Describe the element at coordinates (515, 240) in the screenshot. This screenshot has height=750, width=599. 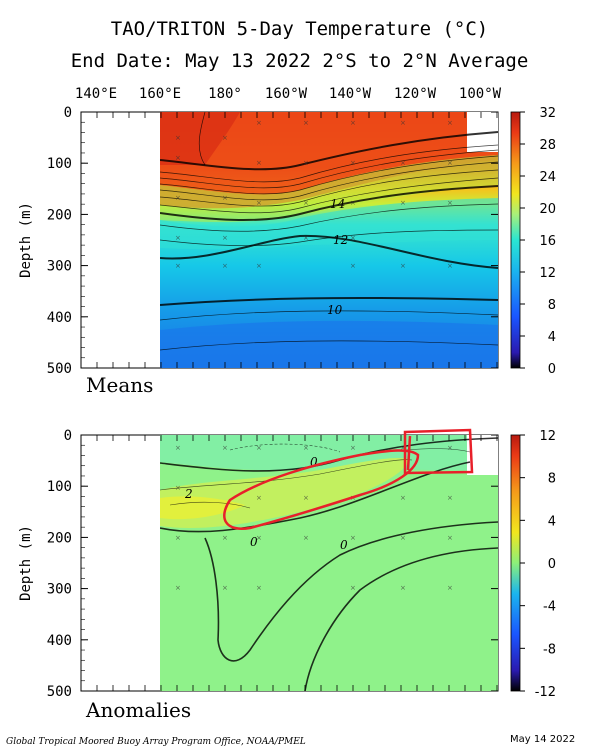
I see `means-colorbar` at that location.